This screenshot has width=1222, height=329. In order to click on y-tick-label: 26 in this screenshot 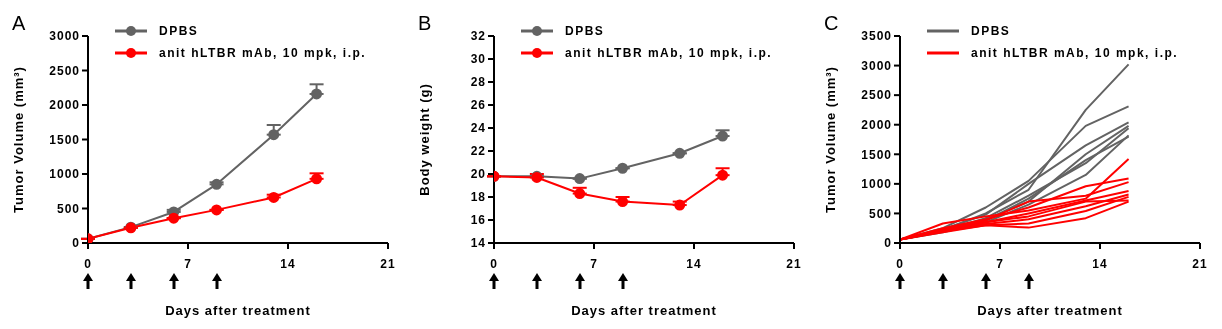, I will do `click(478, 105)`.